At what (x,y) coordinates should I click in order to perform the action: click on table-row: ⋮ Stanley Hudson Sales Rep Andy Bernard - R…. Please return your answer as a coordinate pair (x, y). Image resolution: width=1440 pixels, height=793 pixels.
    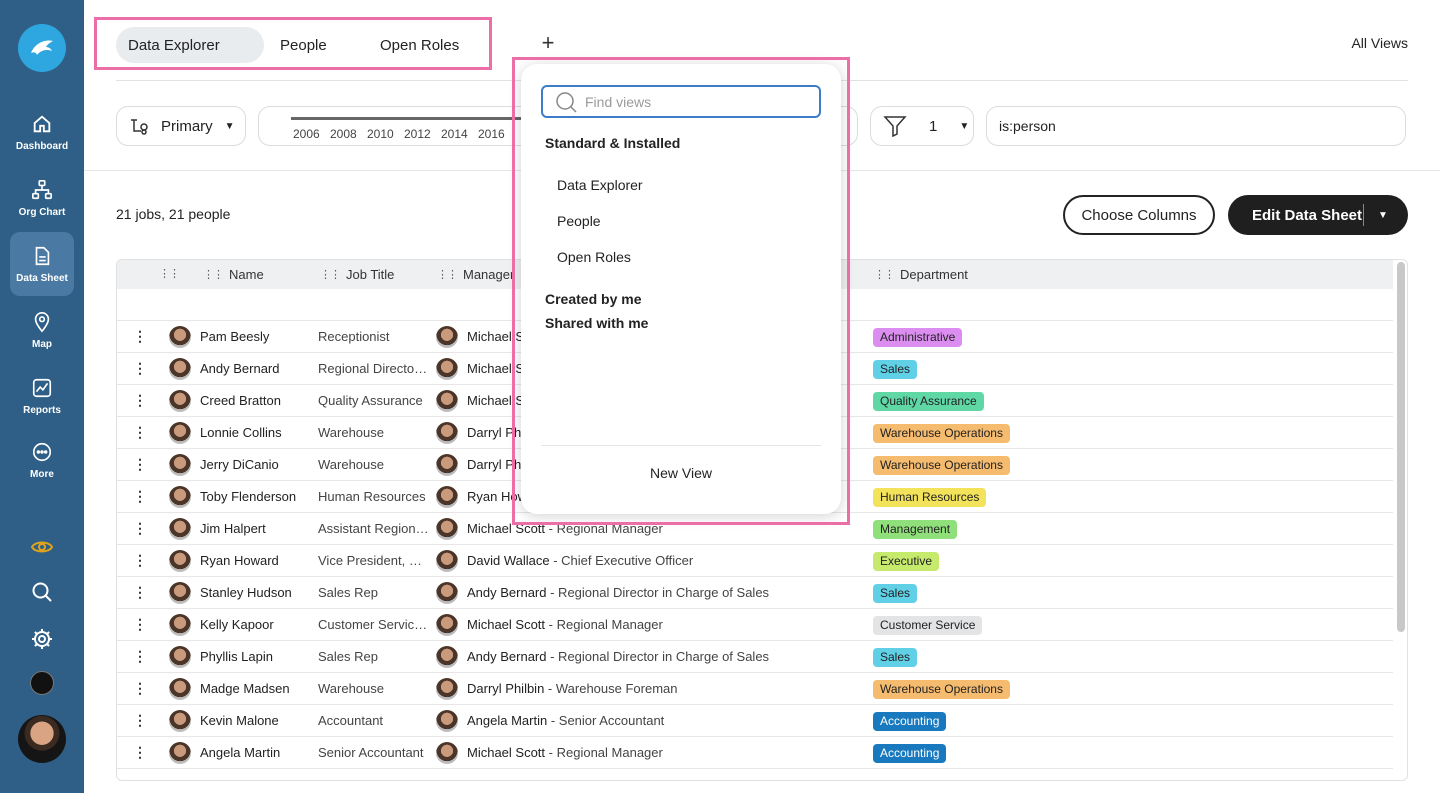
    Looking at the image, I should click on (755, 593).